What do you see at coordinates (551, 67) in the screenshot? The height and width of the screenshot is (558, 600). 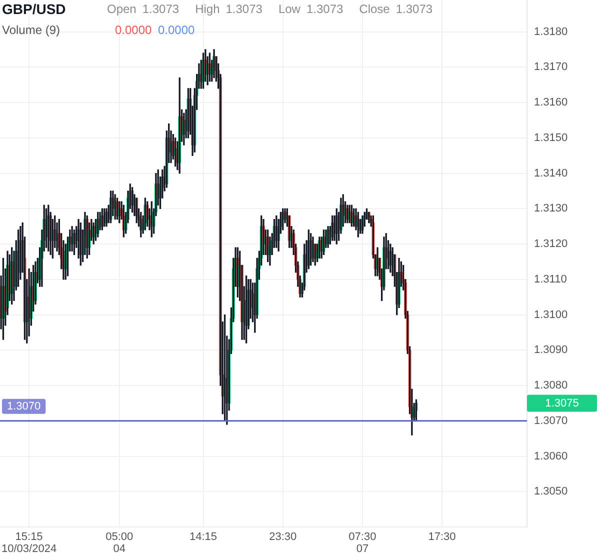 I see `y-tick-label: 1.3170` at bounding box center [551, 67].